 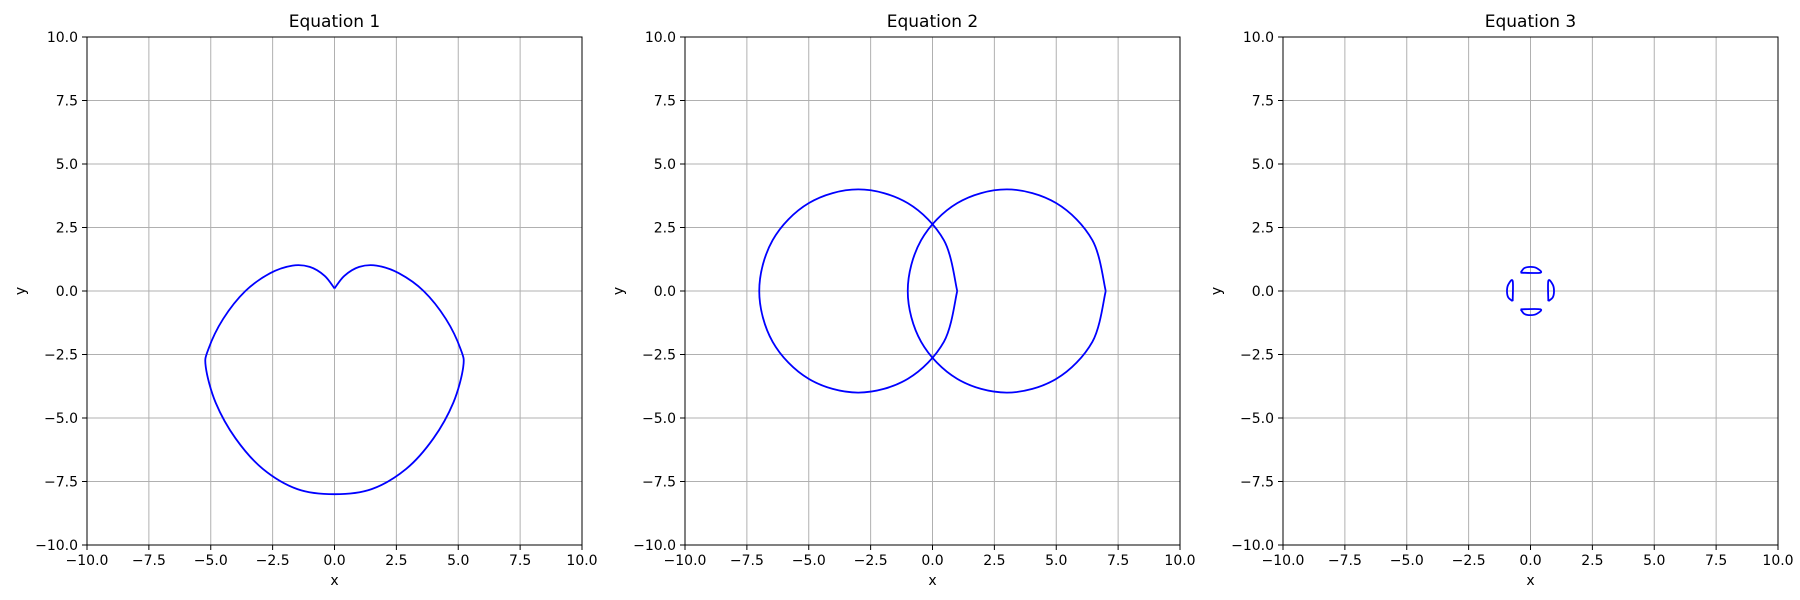 I want to click on chart-title: Equation 3, so click(x=1531, y=22).